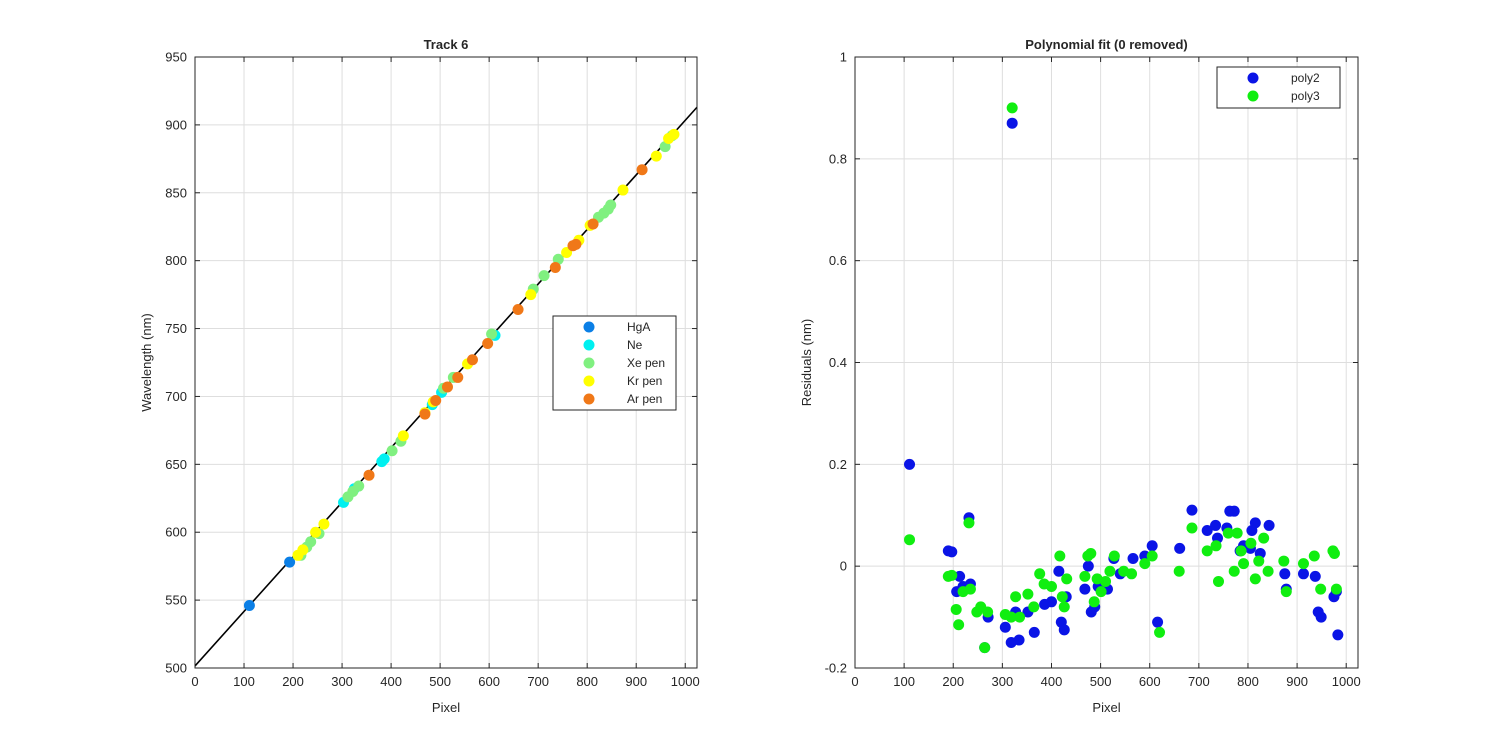  What do you see at coordinates (636, 681) in the screenshot?
I see `x-tick-label: 900` at bounding box center [636, 681].